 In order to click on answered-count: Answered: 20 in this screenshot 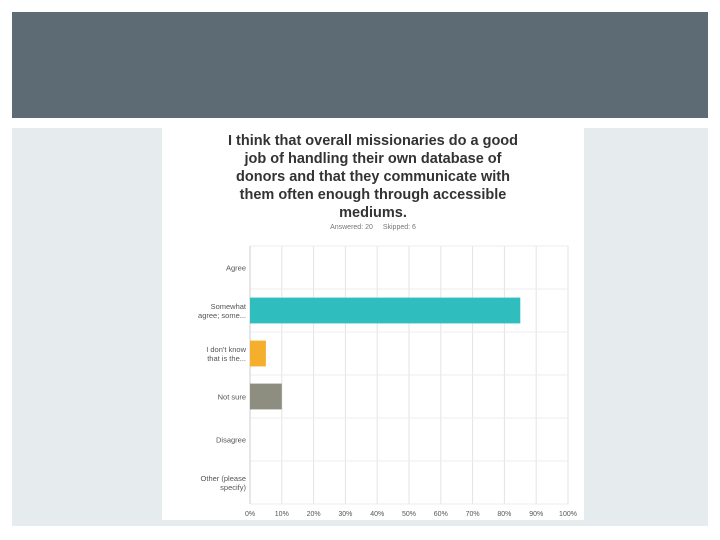, I will do `click(351, 227)`.